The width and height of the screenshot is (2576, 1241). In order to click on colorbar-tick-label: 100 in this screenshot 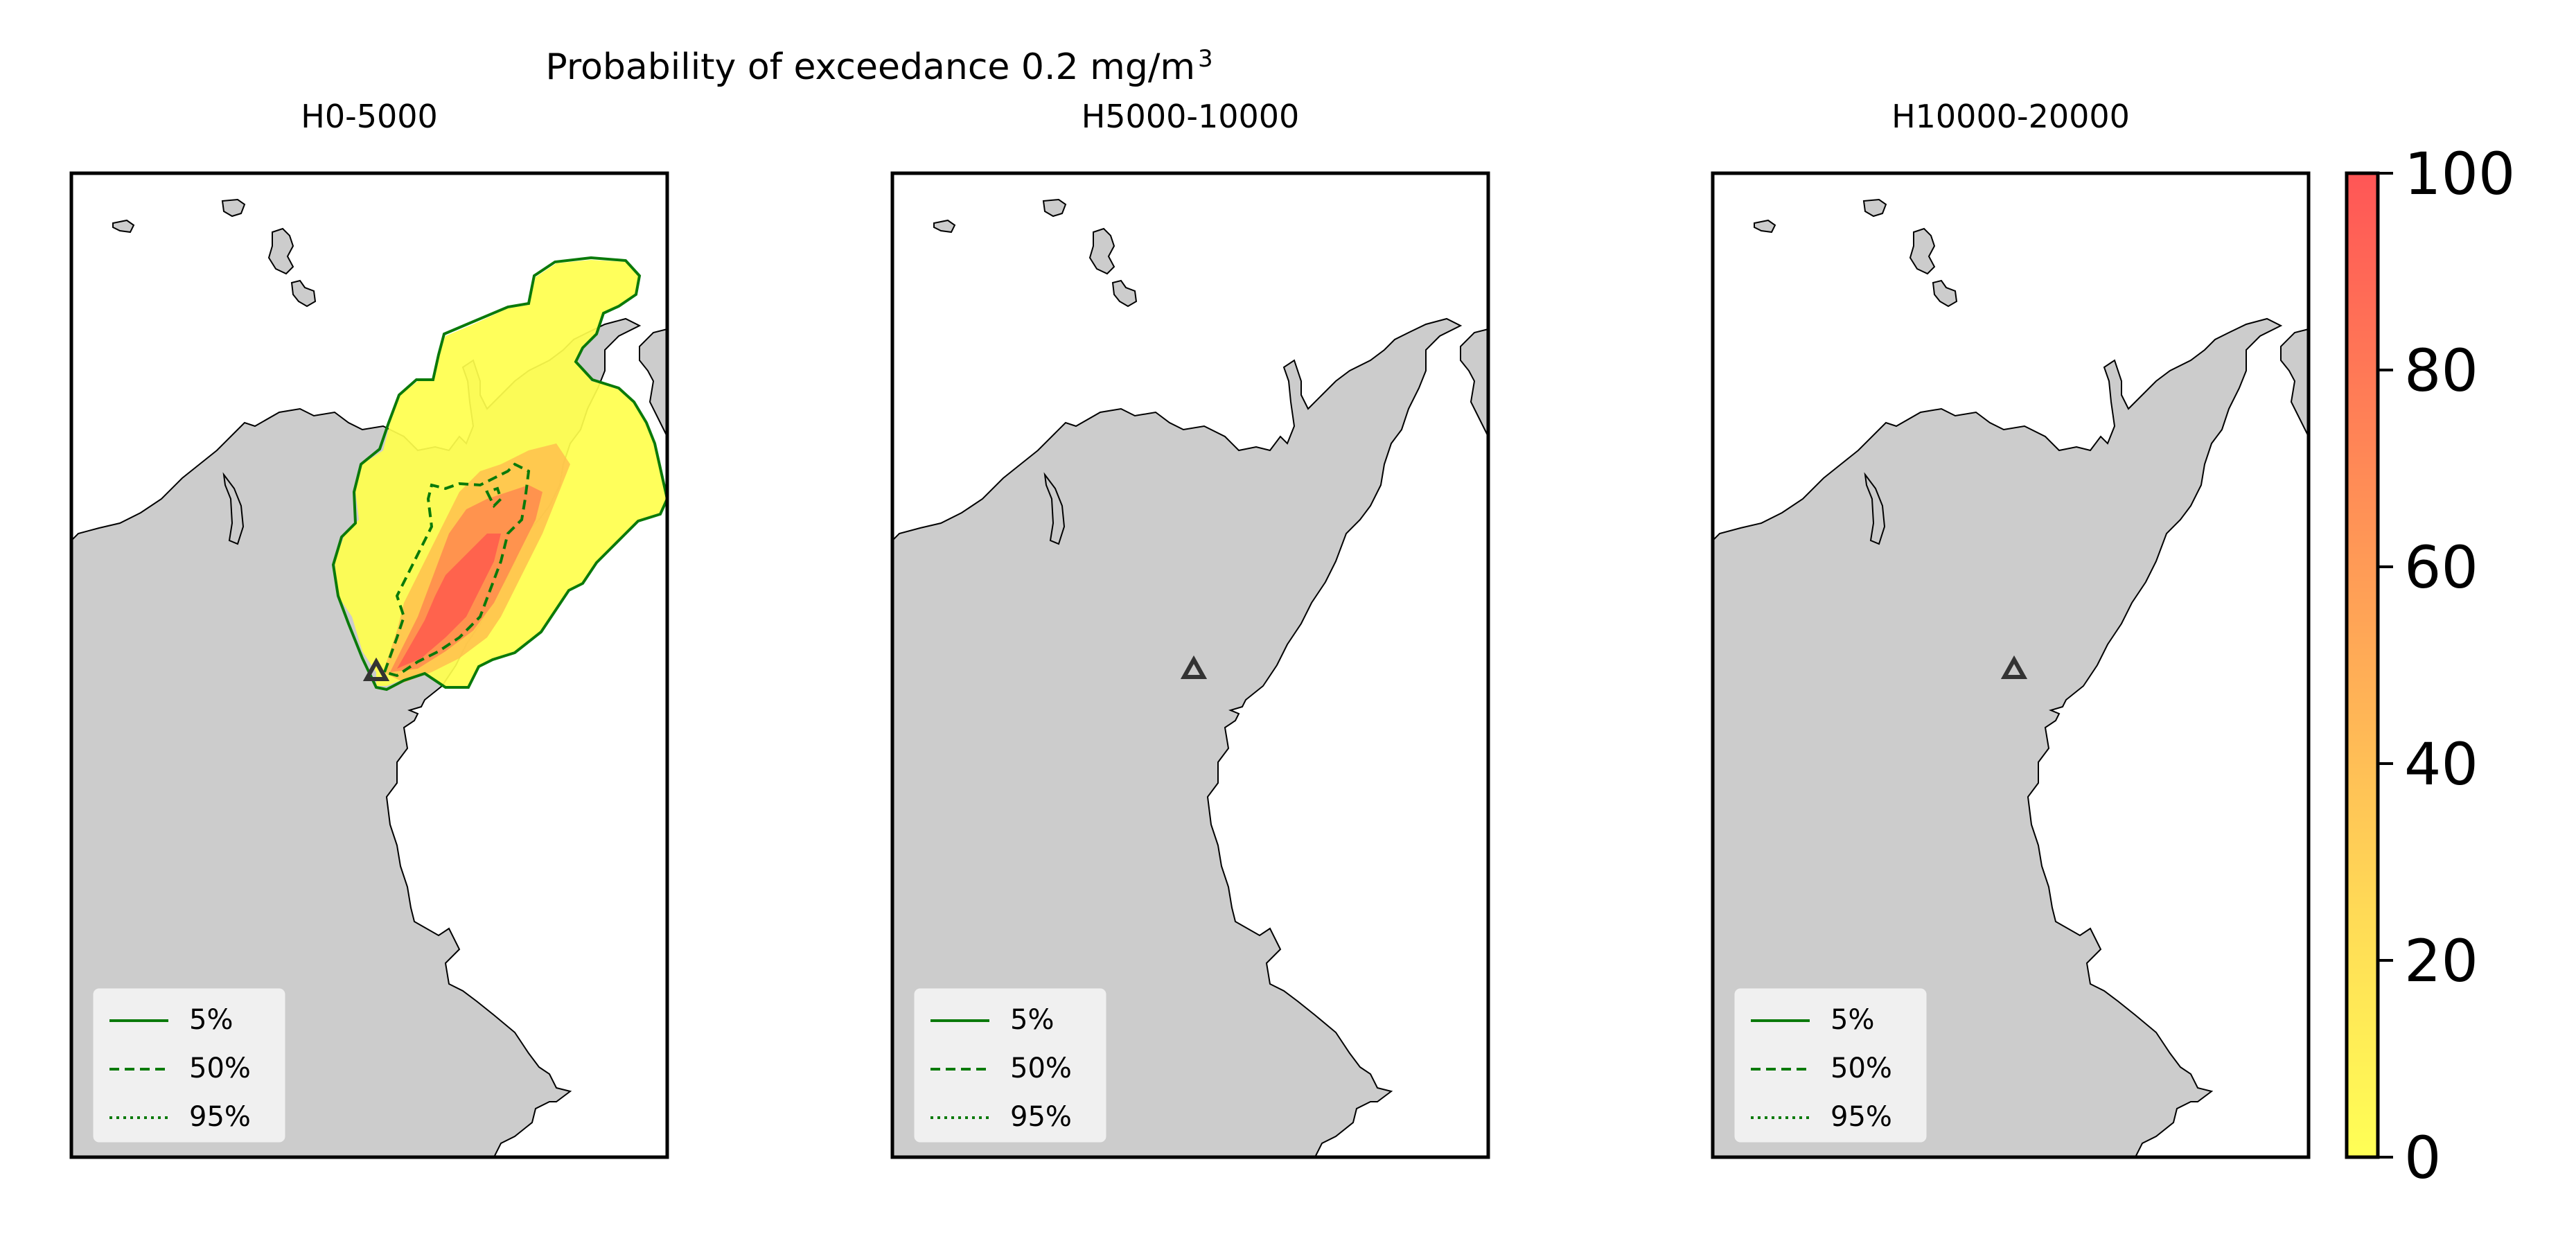, I will do `click(2459, 174)`.